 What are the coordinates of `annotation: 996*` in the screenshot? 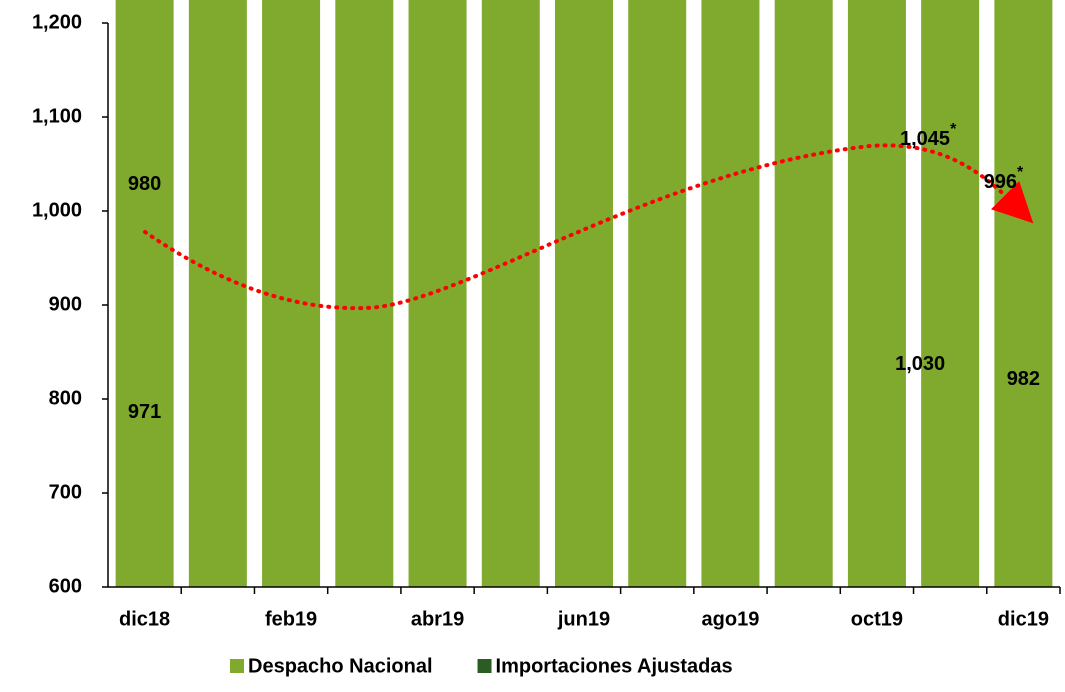 It's located at (1004, 178).